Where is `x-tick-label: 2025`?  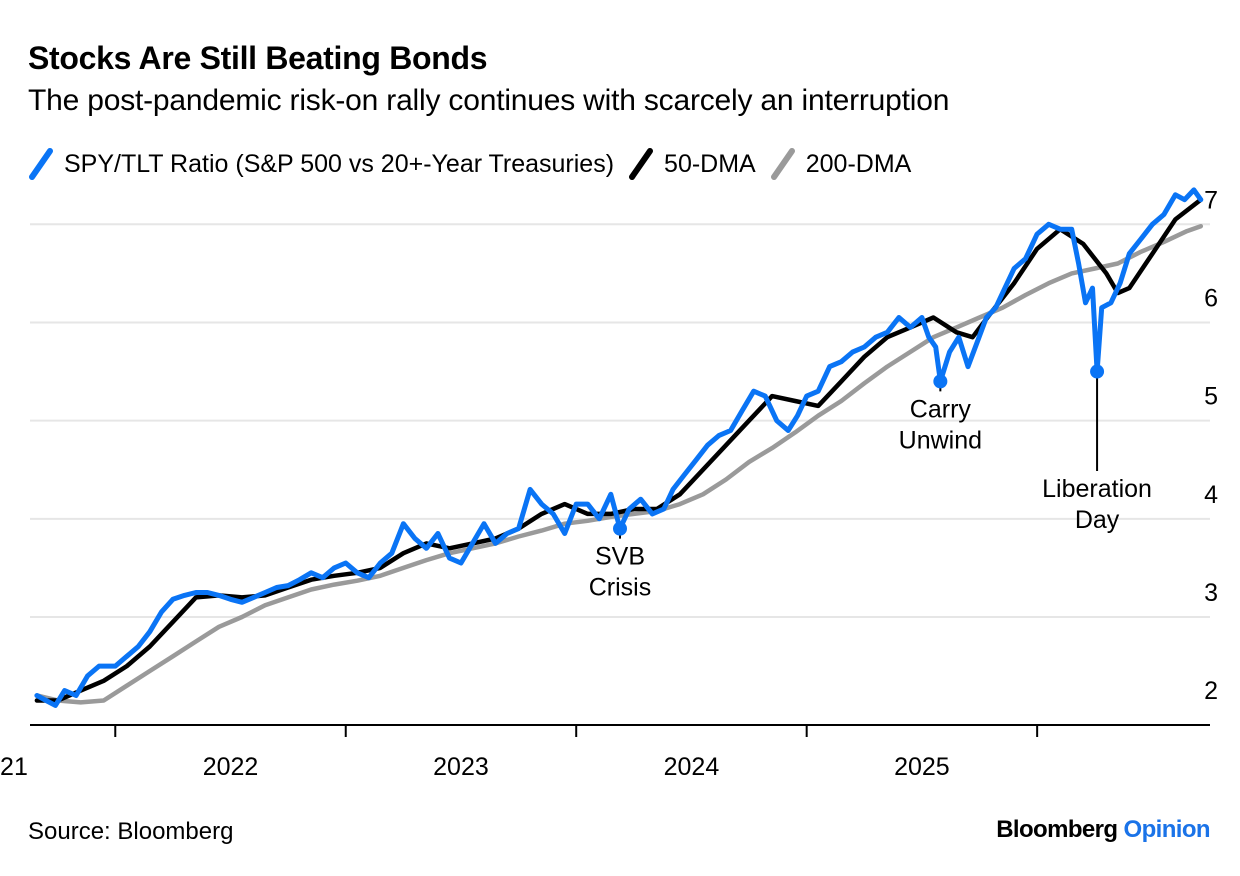
x-tick-label: 2025 is located at coordinates (922, 767).